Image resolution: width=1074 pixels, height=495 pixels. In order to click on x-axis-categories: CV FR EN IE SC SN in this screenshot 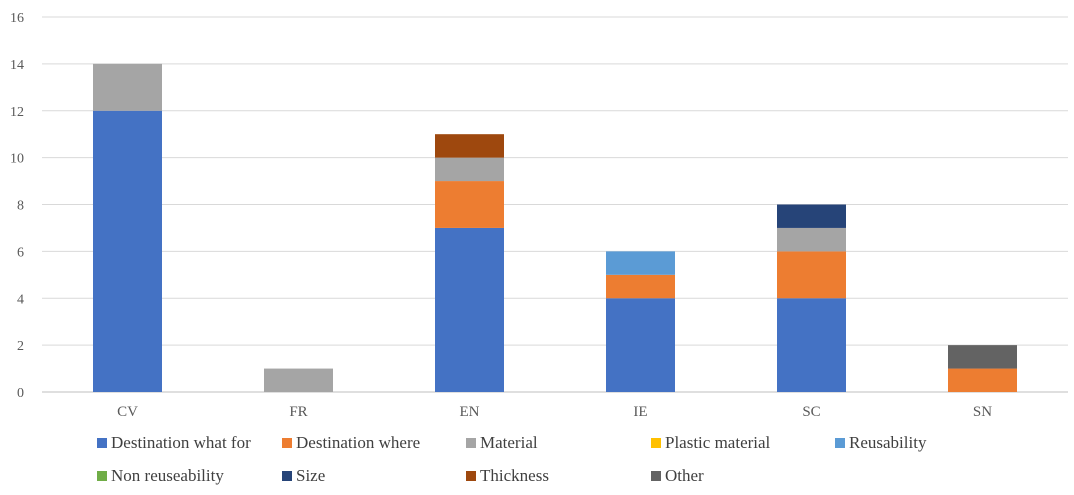, I will do `click(554, 412)`.